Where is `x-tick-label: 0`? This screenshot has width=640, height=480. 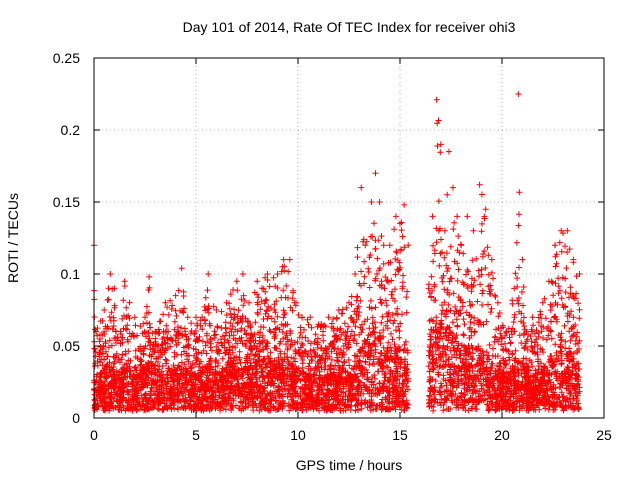
x-tick-label: 0 is located at coordinates (94, 435).